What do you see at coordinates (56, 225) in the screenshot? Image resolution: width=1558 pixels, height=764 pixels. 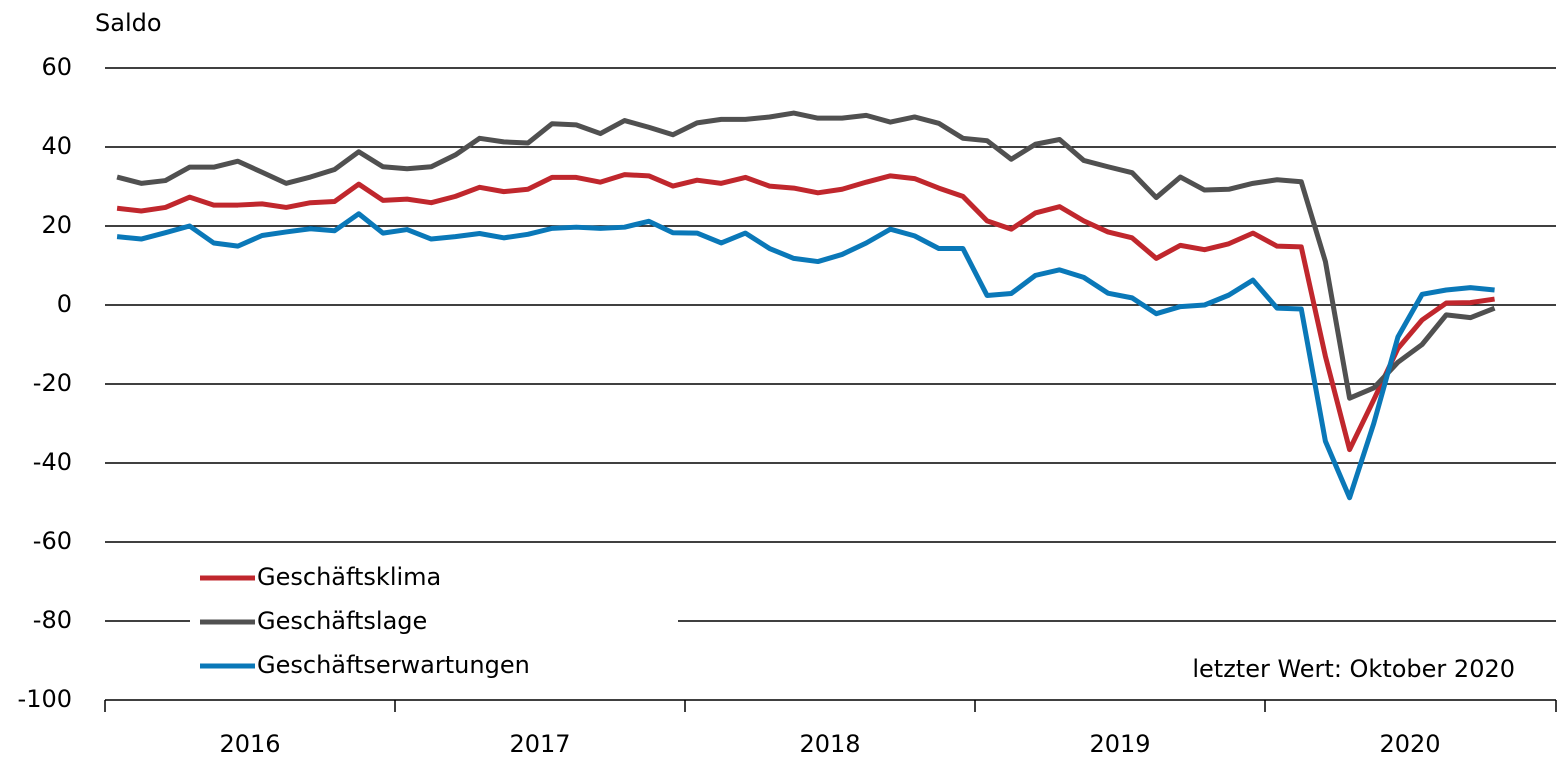 I see `y-tick-label: 20` at bounding box center [56, 225].